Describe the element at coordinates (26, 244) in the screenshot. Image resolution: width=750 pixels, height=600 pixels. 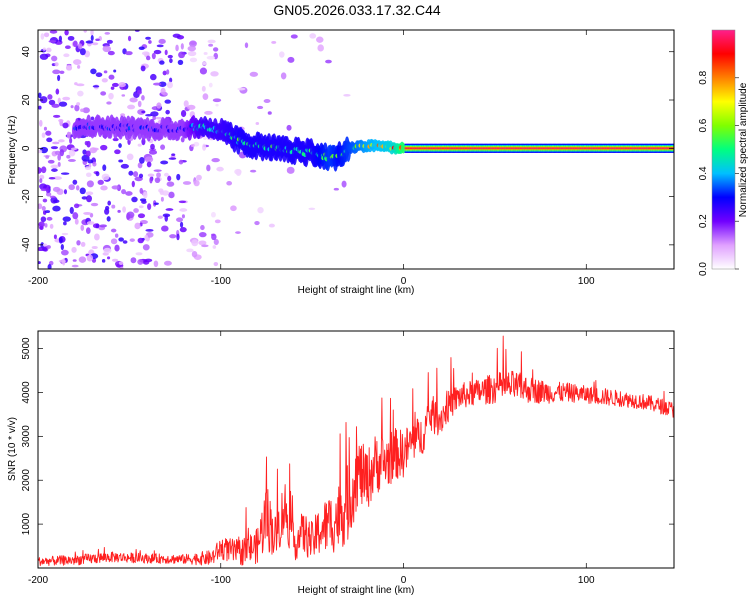
I see `y-tick-label: -40` at that location.